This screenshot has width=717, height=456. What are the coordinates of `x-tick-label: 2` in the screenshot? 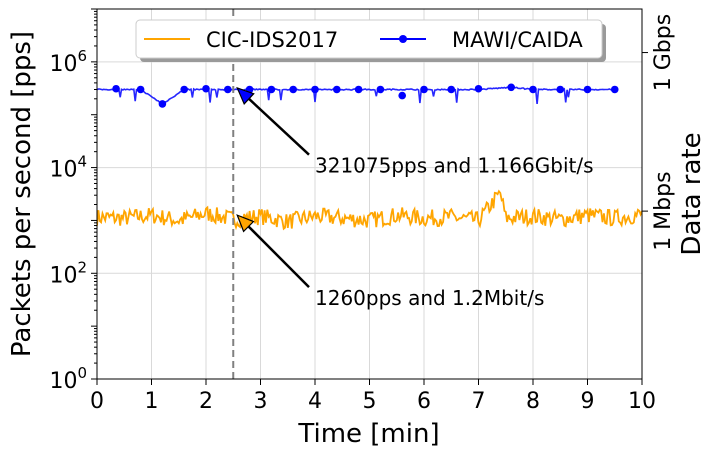 It's located at (206, 401).